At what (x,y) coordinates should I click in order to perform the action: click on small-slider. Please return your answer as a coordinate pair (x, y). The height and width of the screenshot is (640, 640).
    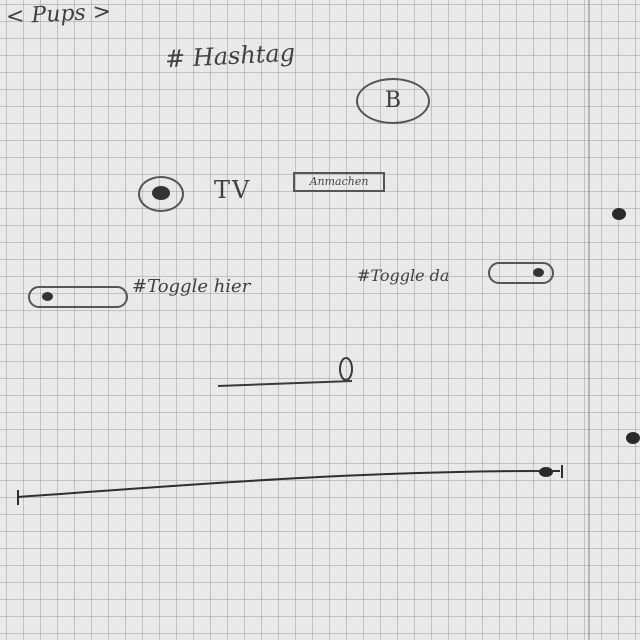
    Looking at the image, I should click on (285, 372).